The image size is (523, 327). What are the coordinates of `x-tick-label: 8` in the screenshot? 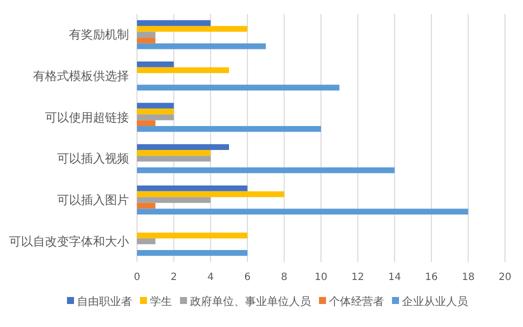 It's located at (284, 277).